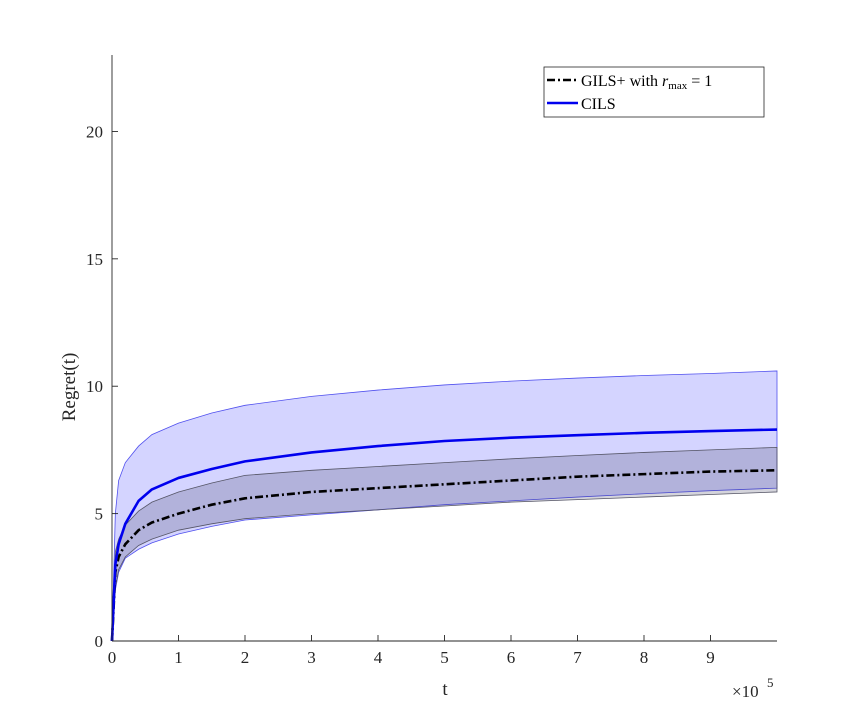  I want to click on x-exponent: ×10 5, so click(753, 688).